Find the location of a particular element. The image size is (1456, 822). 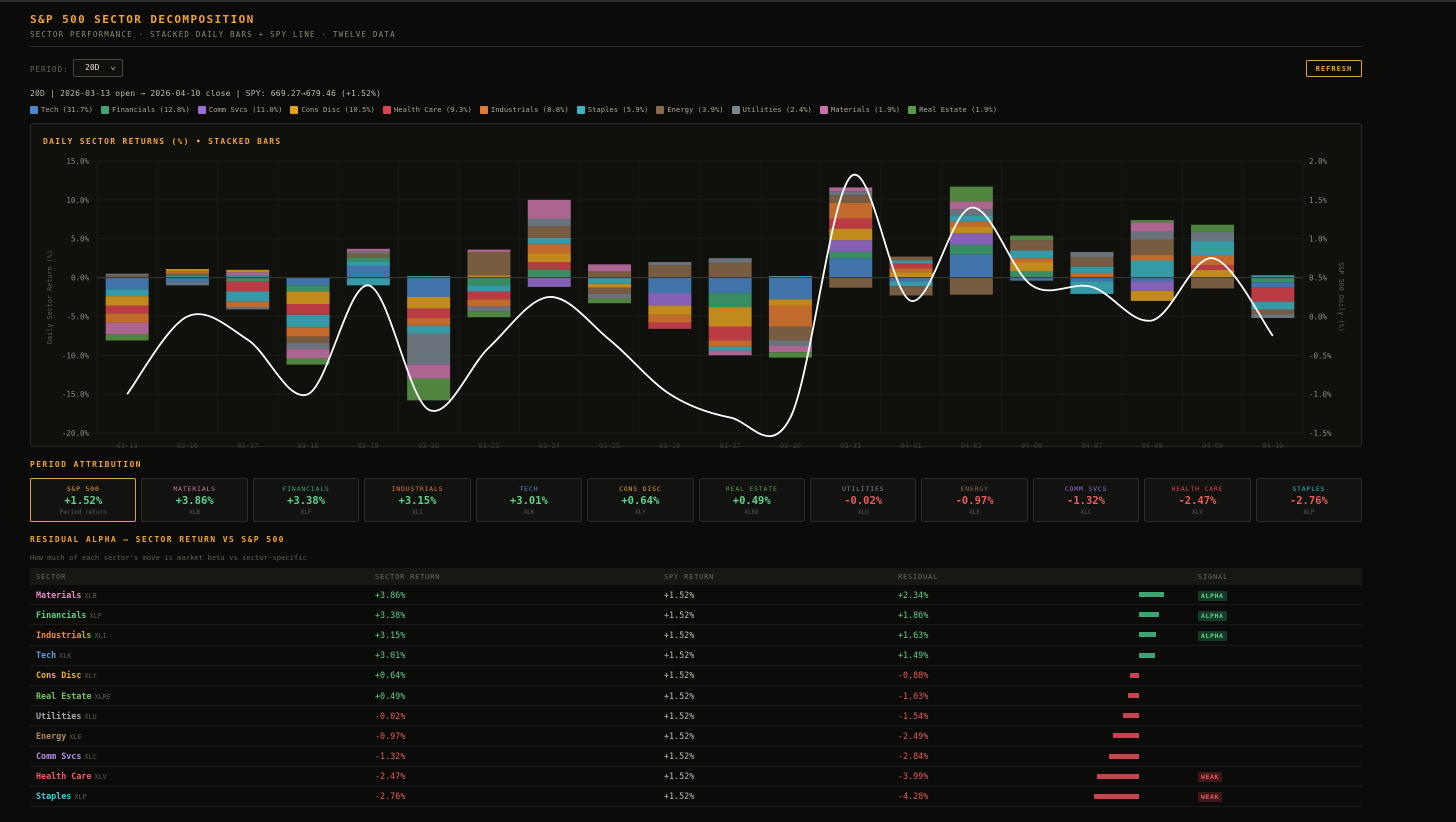

residual-cell: -2.84% is located at coordinates (1048, 756).